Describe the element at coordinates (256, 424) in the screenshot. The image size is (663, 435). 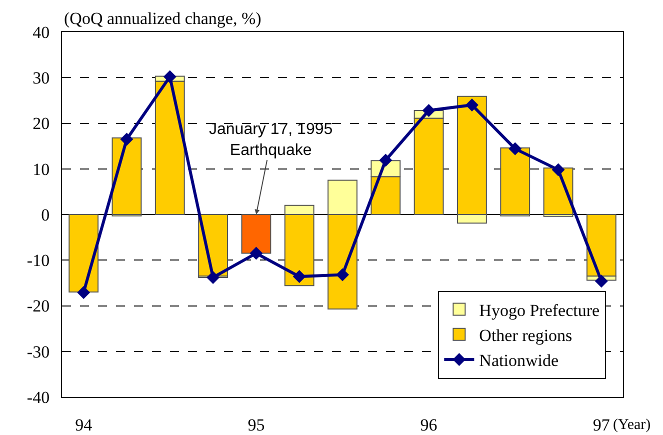
I see `x-tick-label: 95` at that location.